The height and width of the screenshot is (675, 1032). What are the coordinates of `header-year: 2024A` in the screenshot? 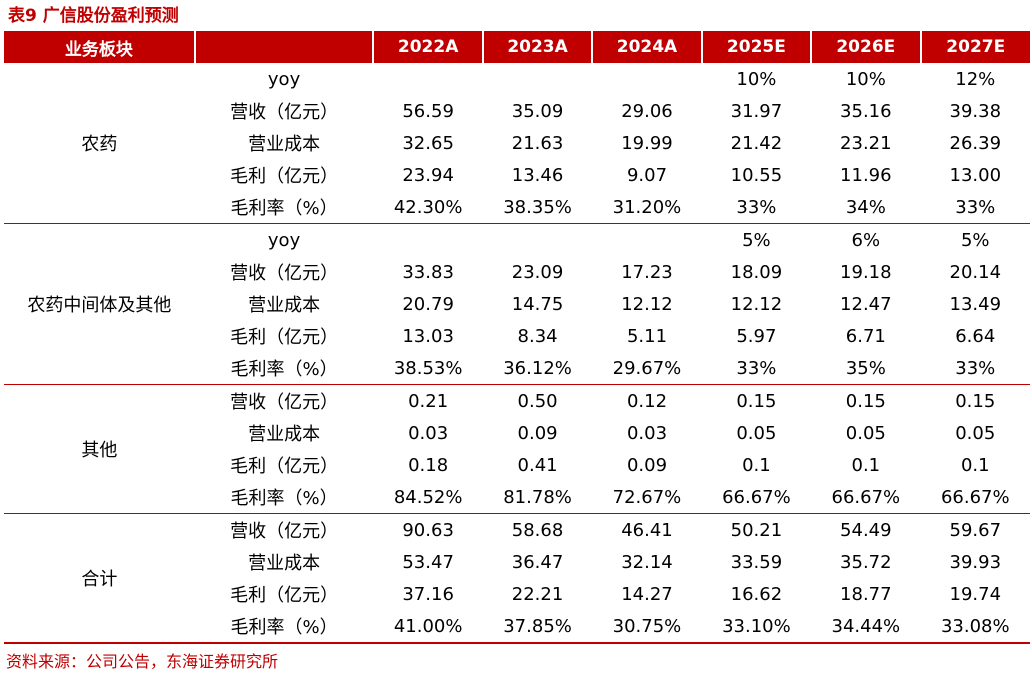 It's located at (646, 47).